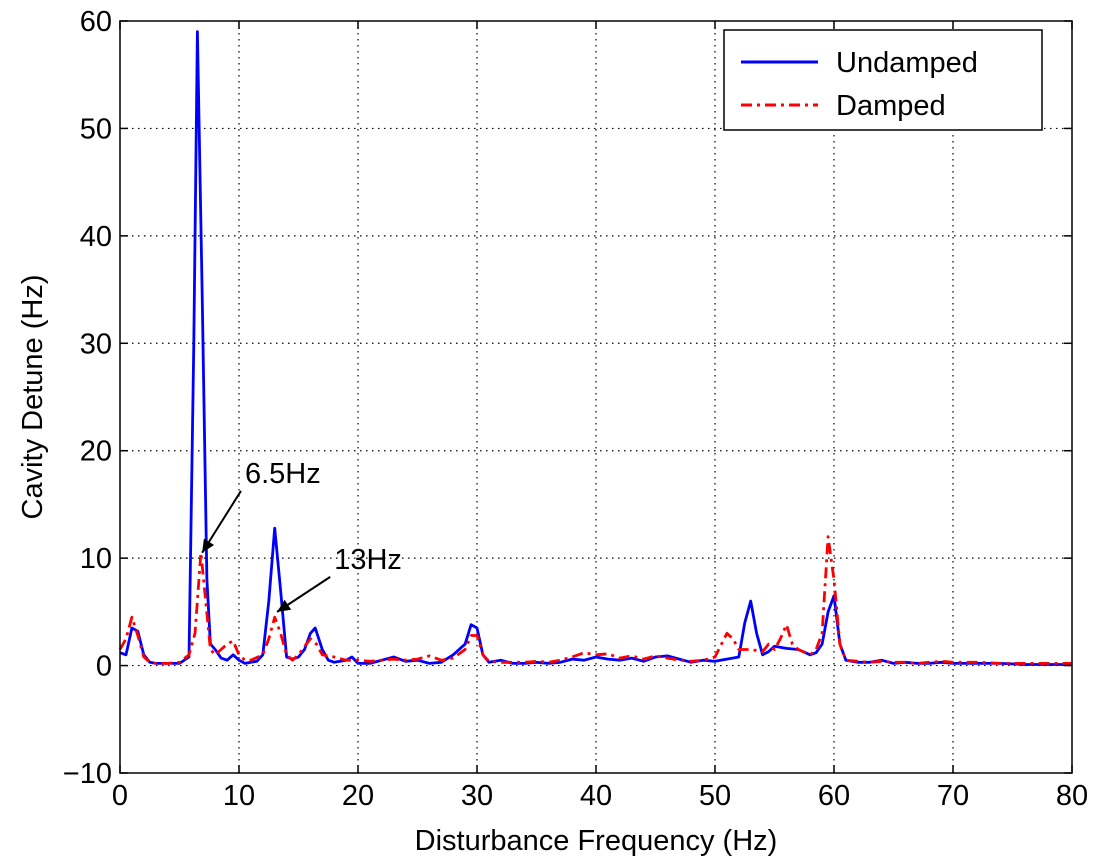 The image size is (1107, 860). What do you see at coordinates (96, 22) in the screenshot?
I see `y-tick-label: 60` at bounding box center [96, 22].